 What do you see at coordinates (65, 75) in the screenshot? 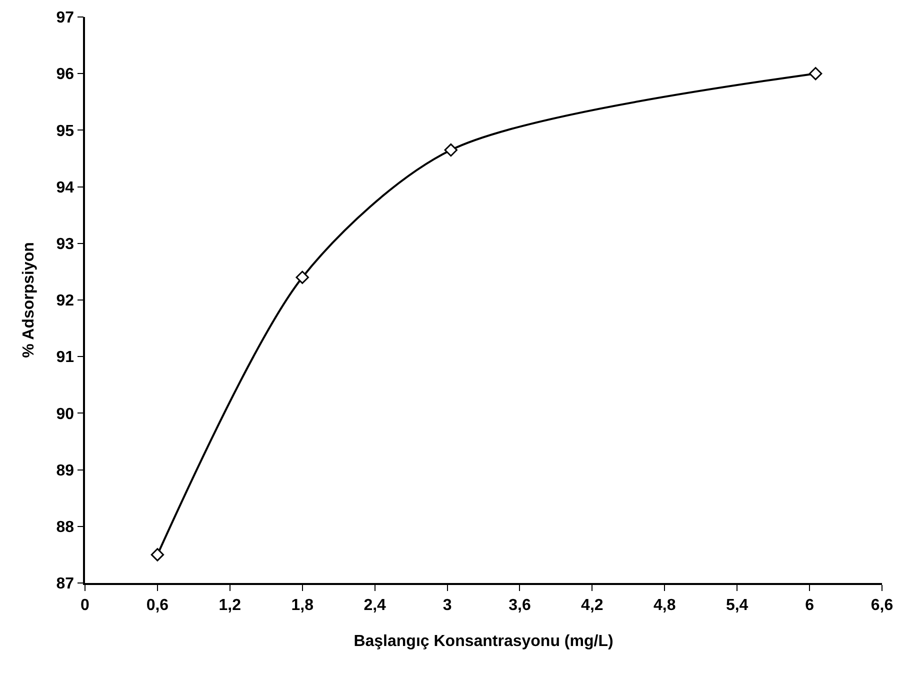
I see `y-tick-label: 96` at bounding box center [65, 75].